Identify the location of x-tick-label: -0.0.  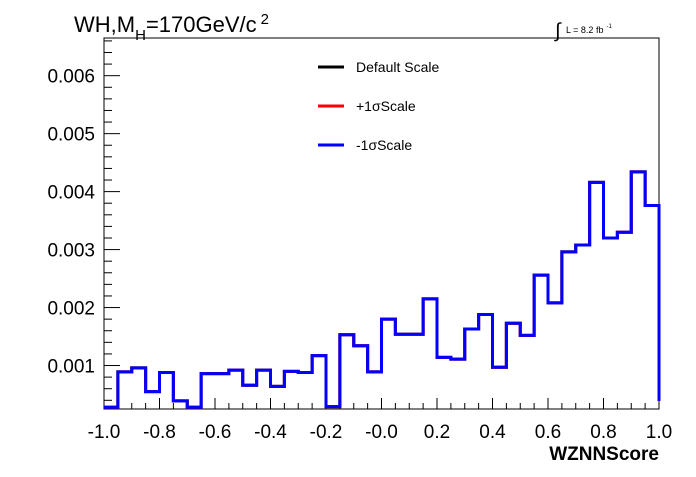
(381, 432).